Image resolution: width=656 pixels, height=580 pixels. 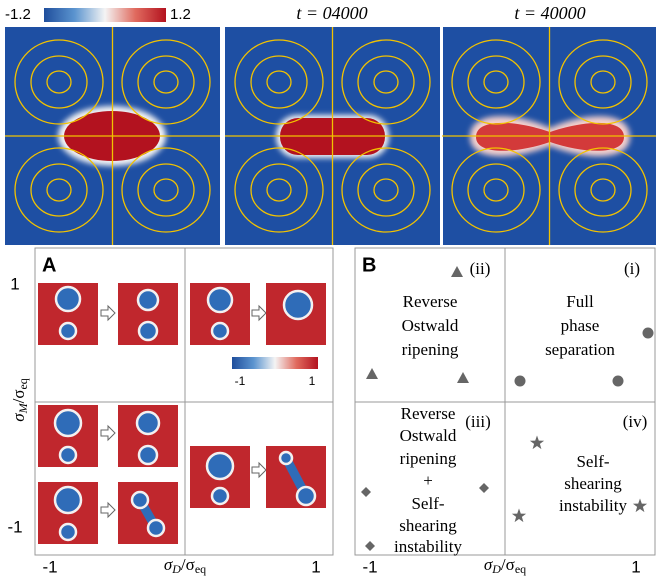 What do you see at coordinates (369, 265) in the screenshot?
I see `panel-label: B` at bounding box center [369, 265].